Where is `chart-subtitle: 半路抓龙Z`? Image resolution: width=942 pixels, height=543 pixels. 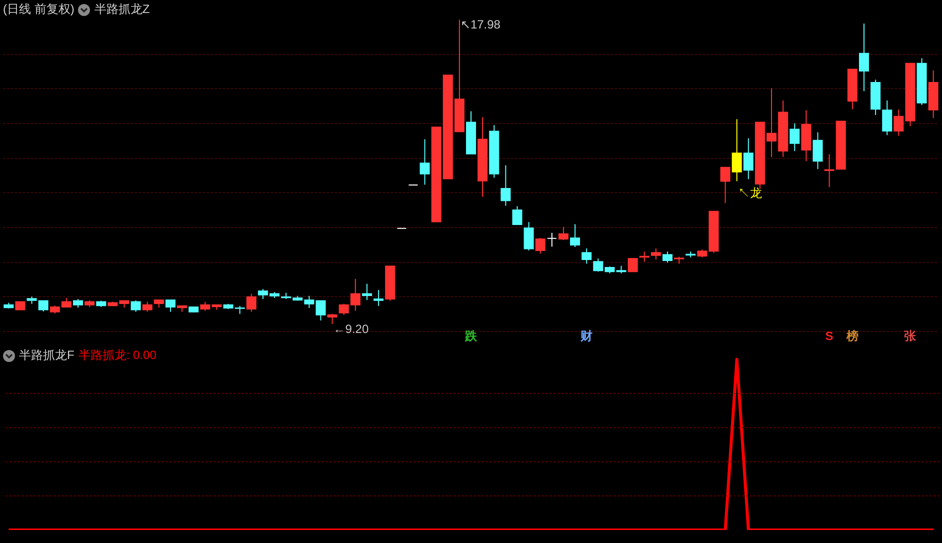 chart-subtitle: 半路抓龙Z is located at coordinates (122, 9).